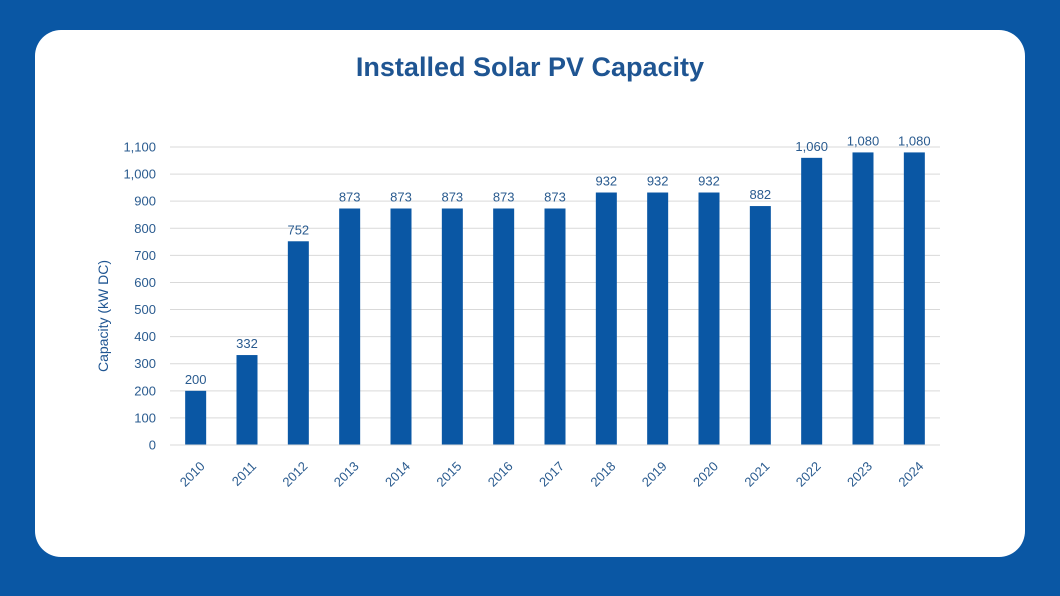 Image resolution: width=1060 pixels, height=596 pixels. I want to click on y-tick-label: 100, so click(145, 417).